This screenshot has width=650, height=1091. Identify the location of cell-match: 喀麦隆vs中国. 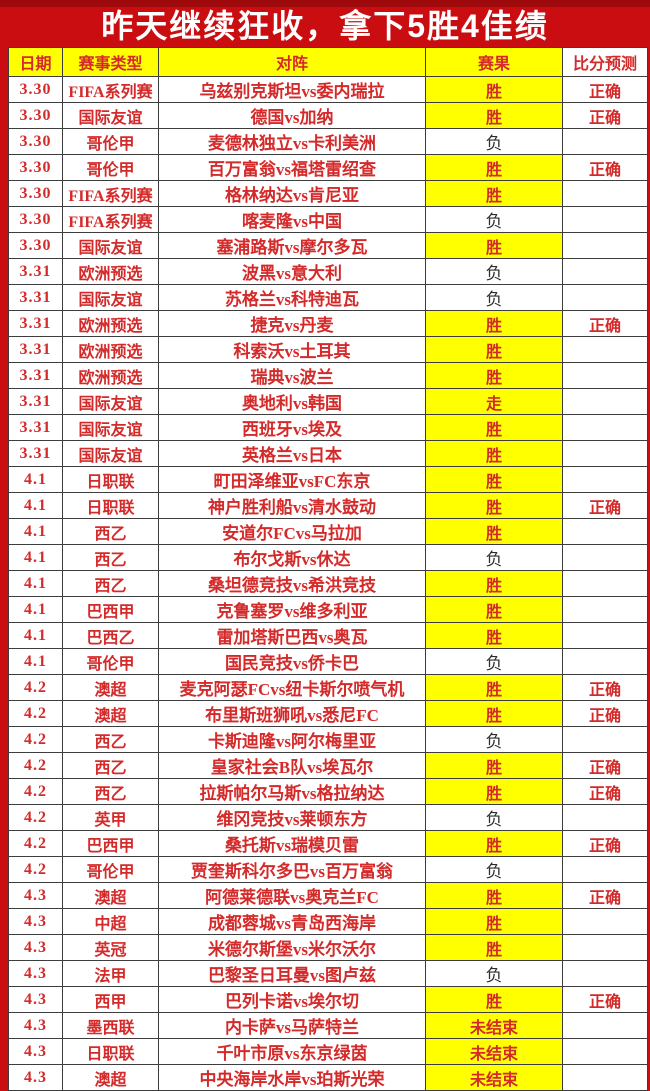
(292, 219).